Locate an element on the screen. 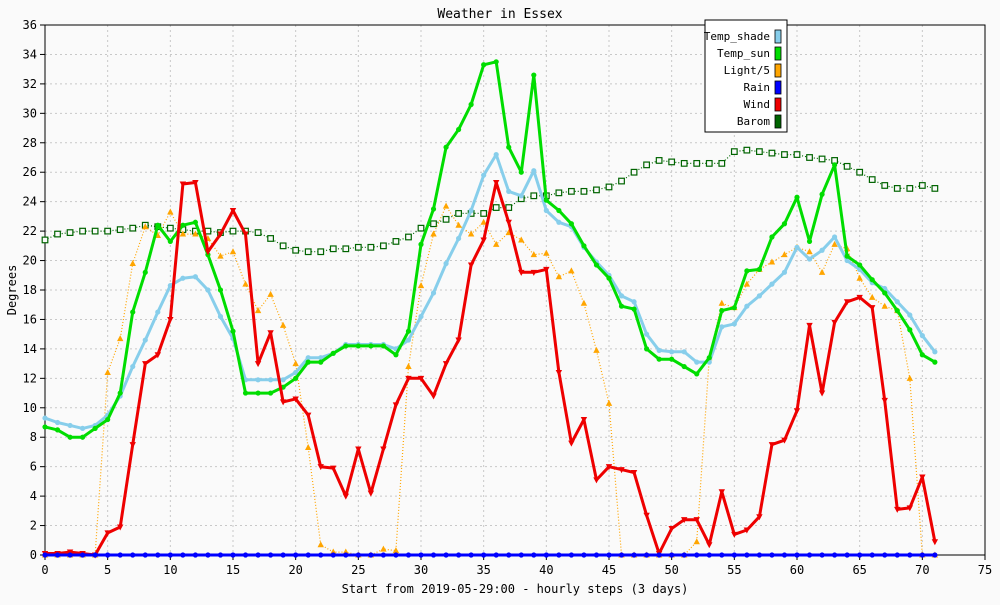 Image resolution: width=1000 pixels, height=605 pixels. y-tick-label: 6 is located at coordinates (33, 467).